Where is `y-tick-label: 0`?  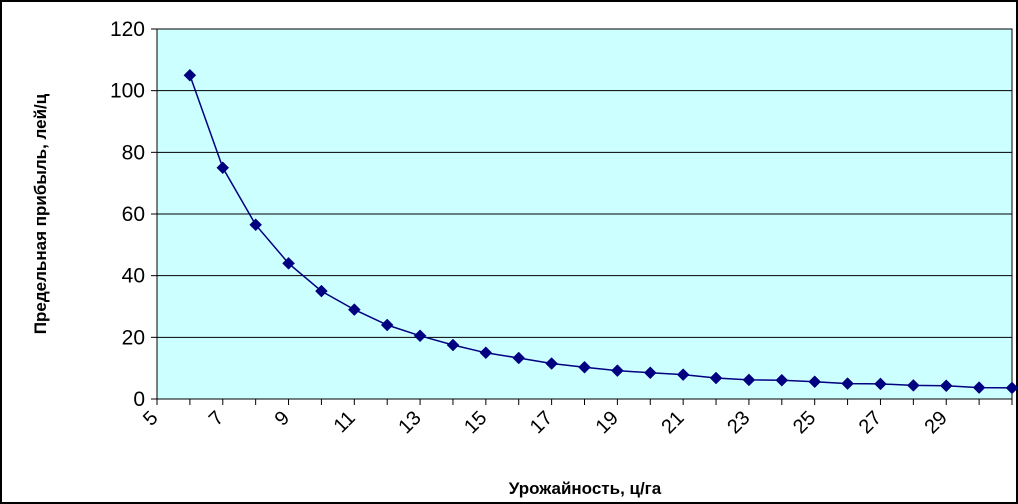
y-tick-label: 0 is located at coordinates (139, 399).